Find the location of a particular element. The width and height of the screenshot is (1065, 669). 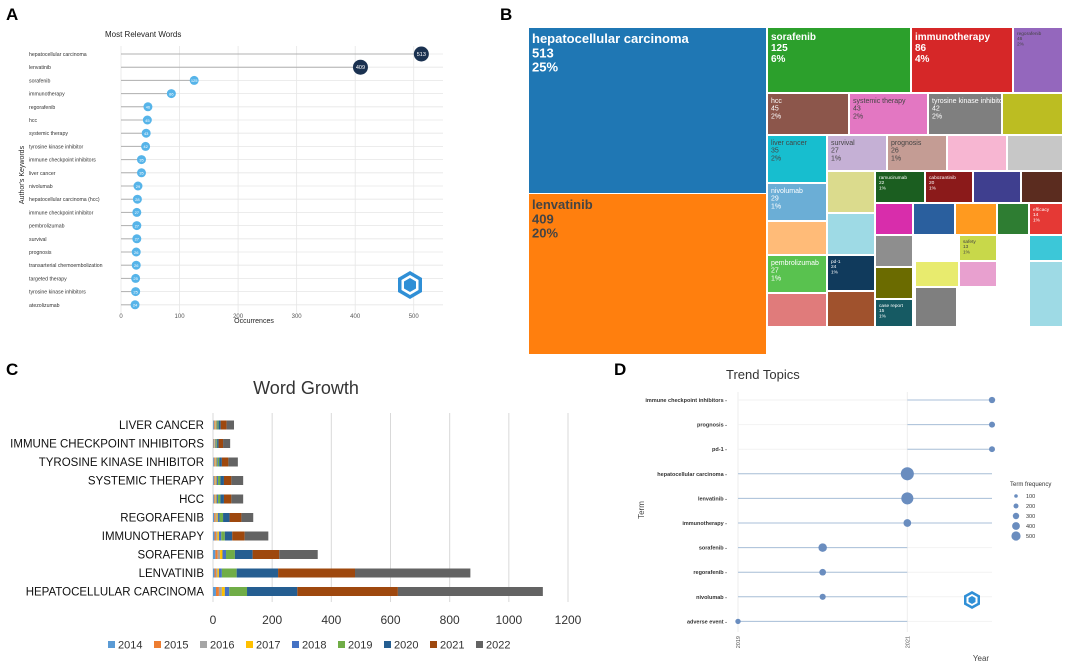

chart-a-value-label: 26 is located at coordinates (136, 265).